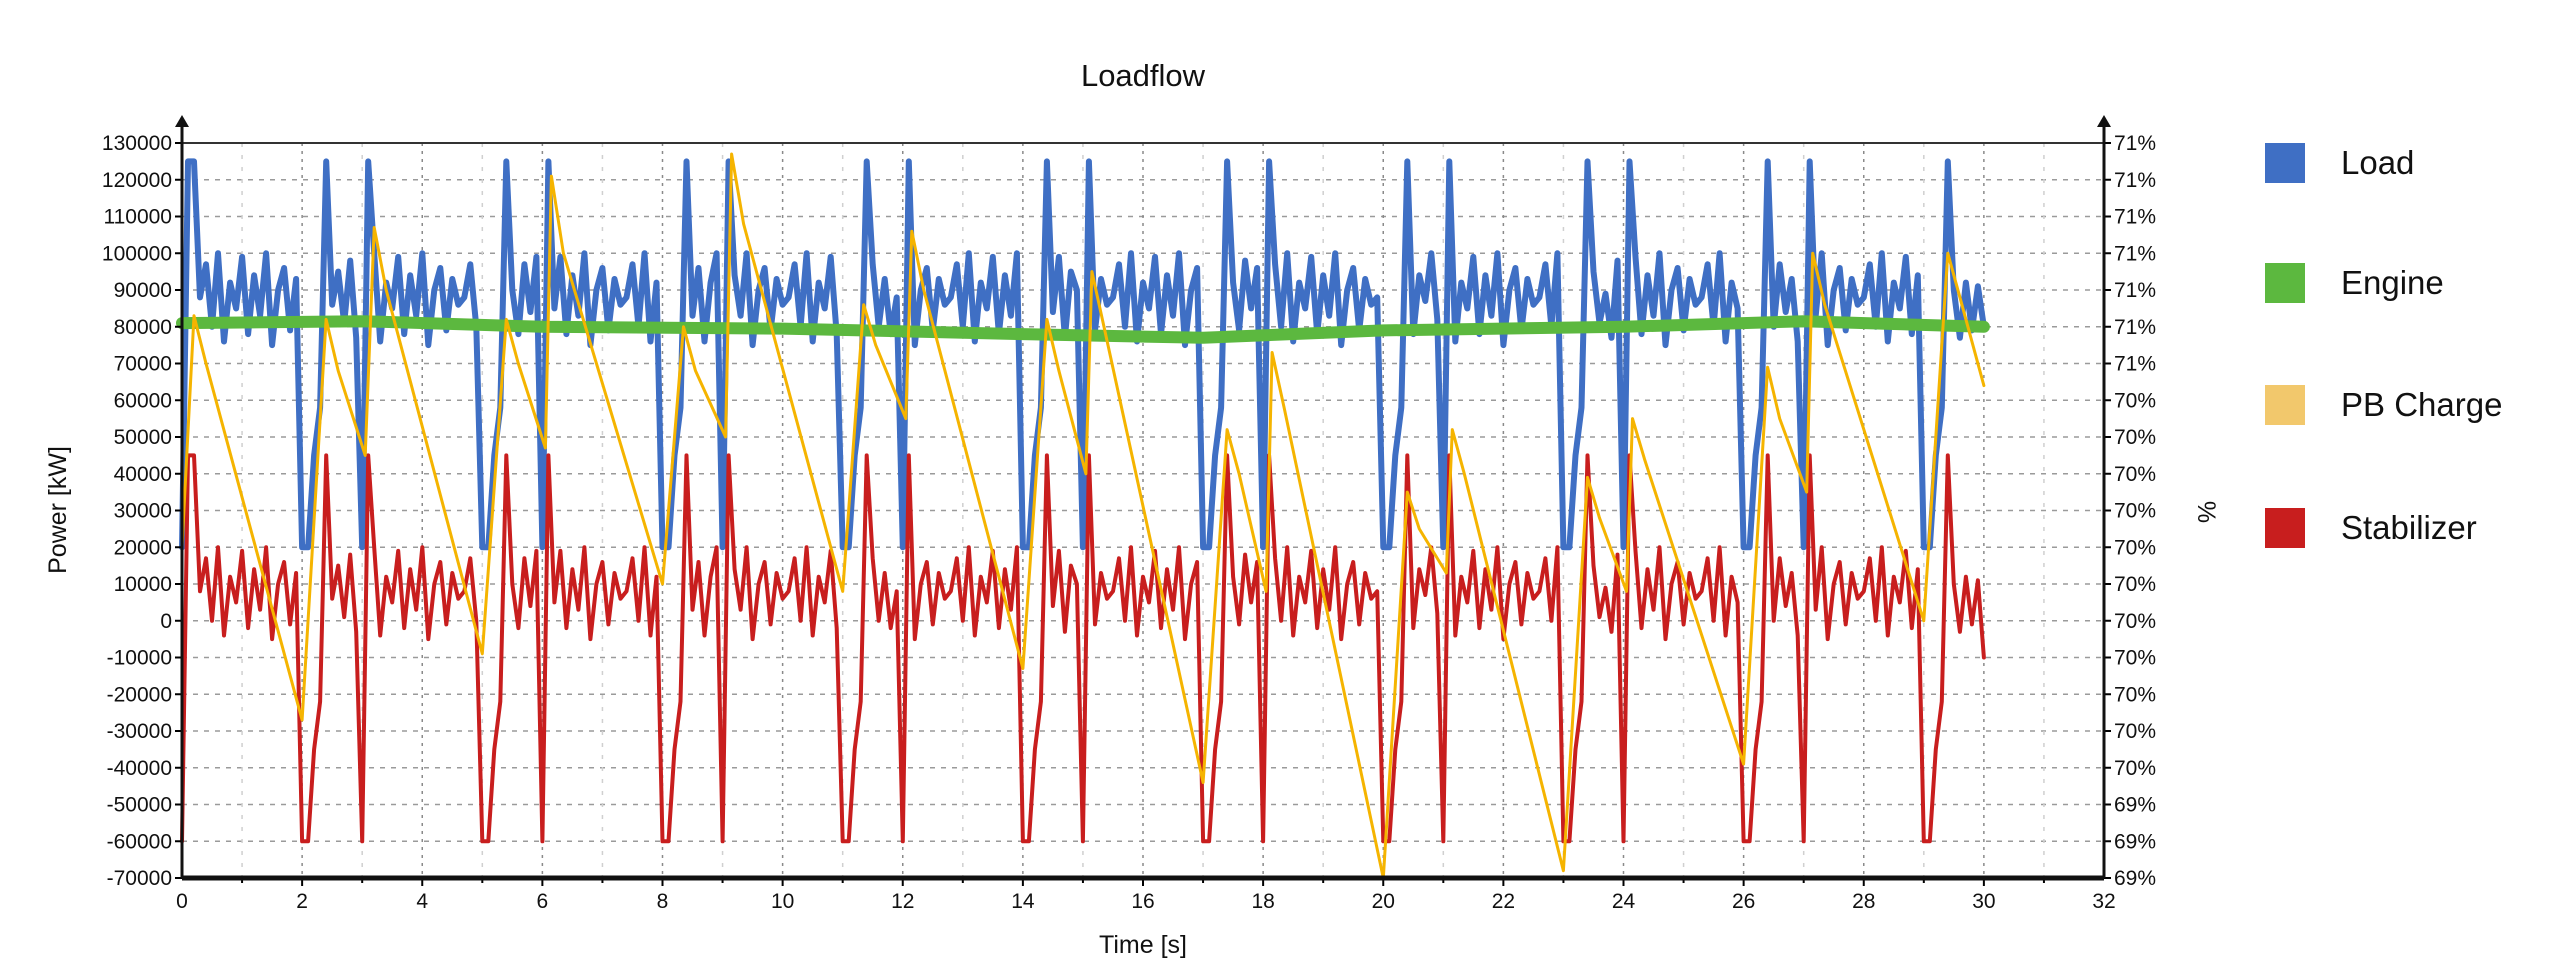  I want to click on x-tick-label: 12, so click(902, 901).